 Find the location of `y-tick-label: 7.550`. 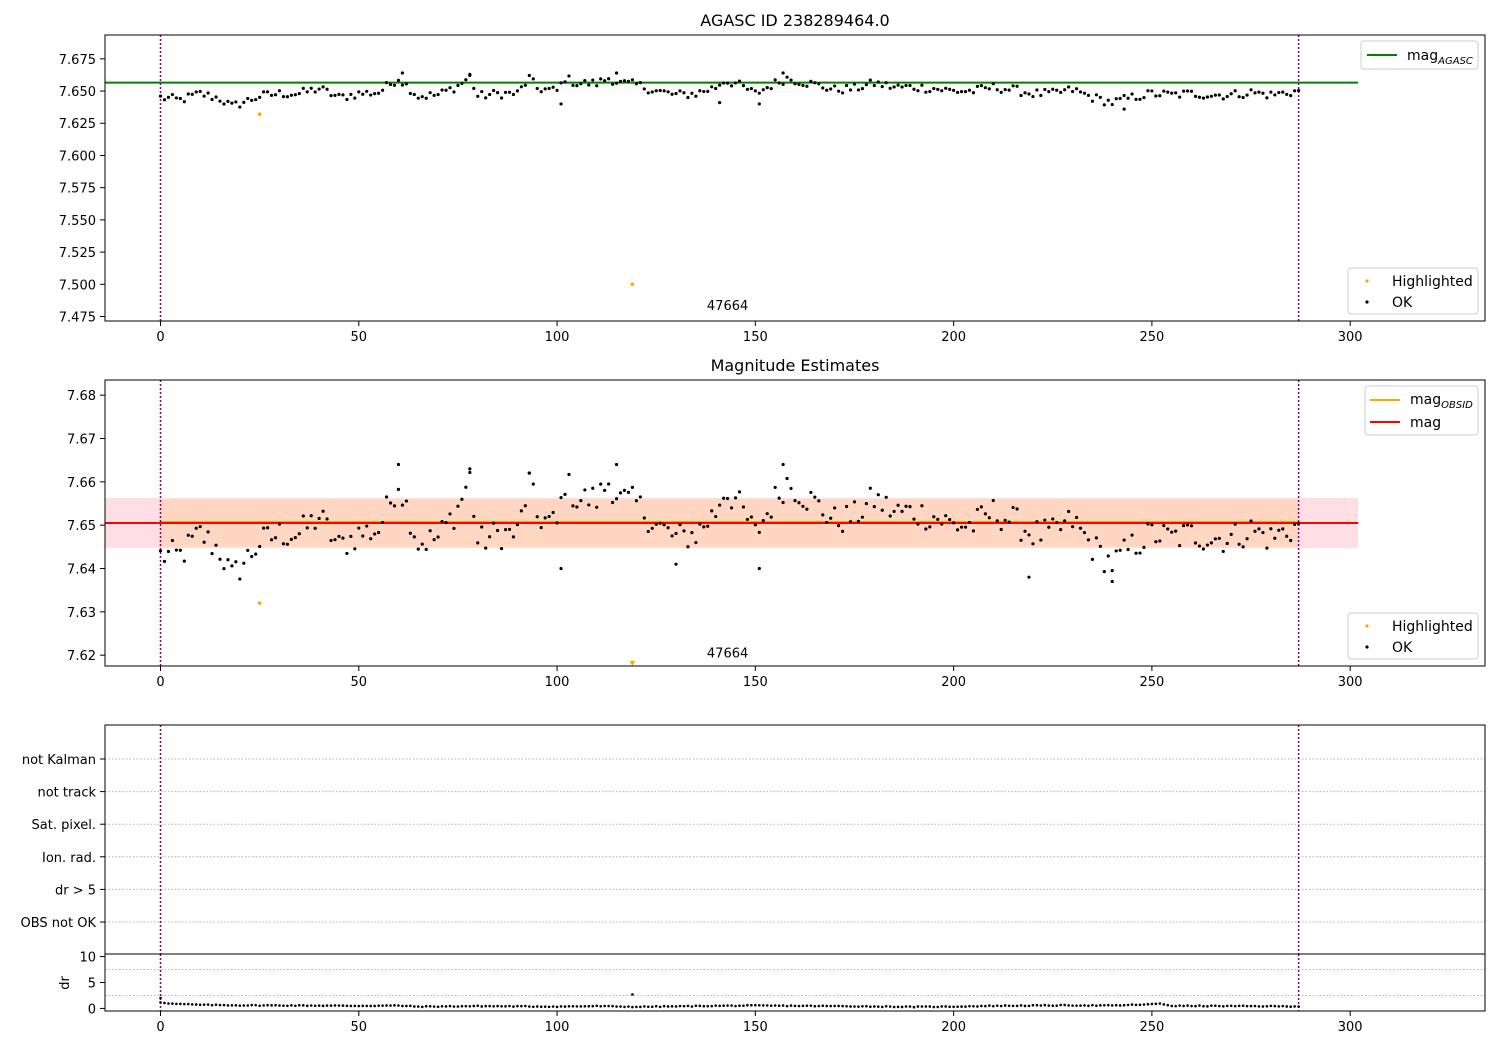

y-tick-label: 7.550 is located at coordinates (77, 221).